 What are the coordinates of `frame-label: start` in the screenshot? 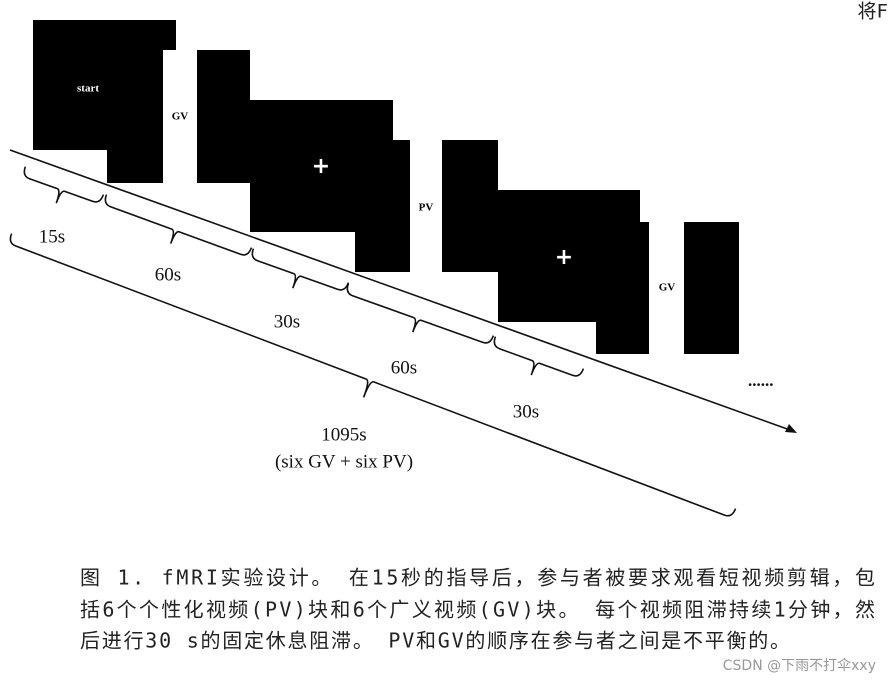 It's located at (88, 89).